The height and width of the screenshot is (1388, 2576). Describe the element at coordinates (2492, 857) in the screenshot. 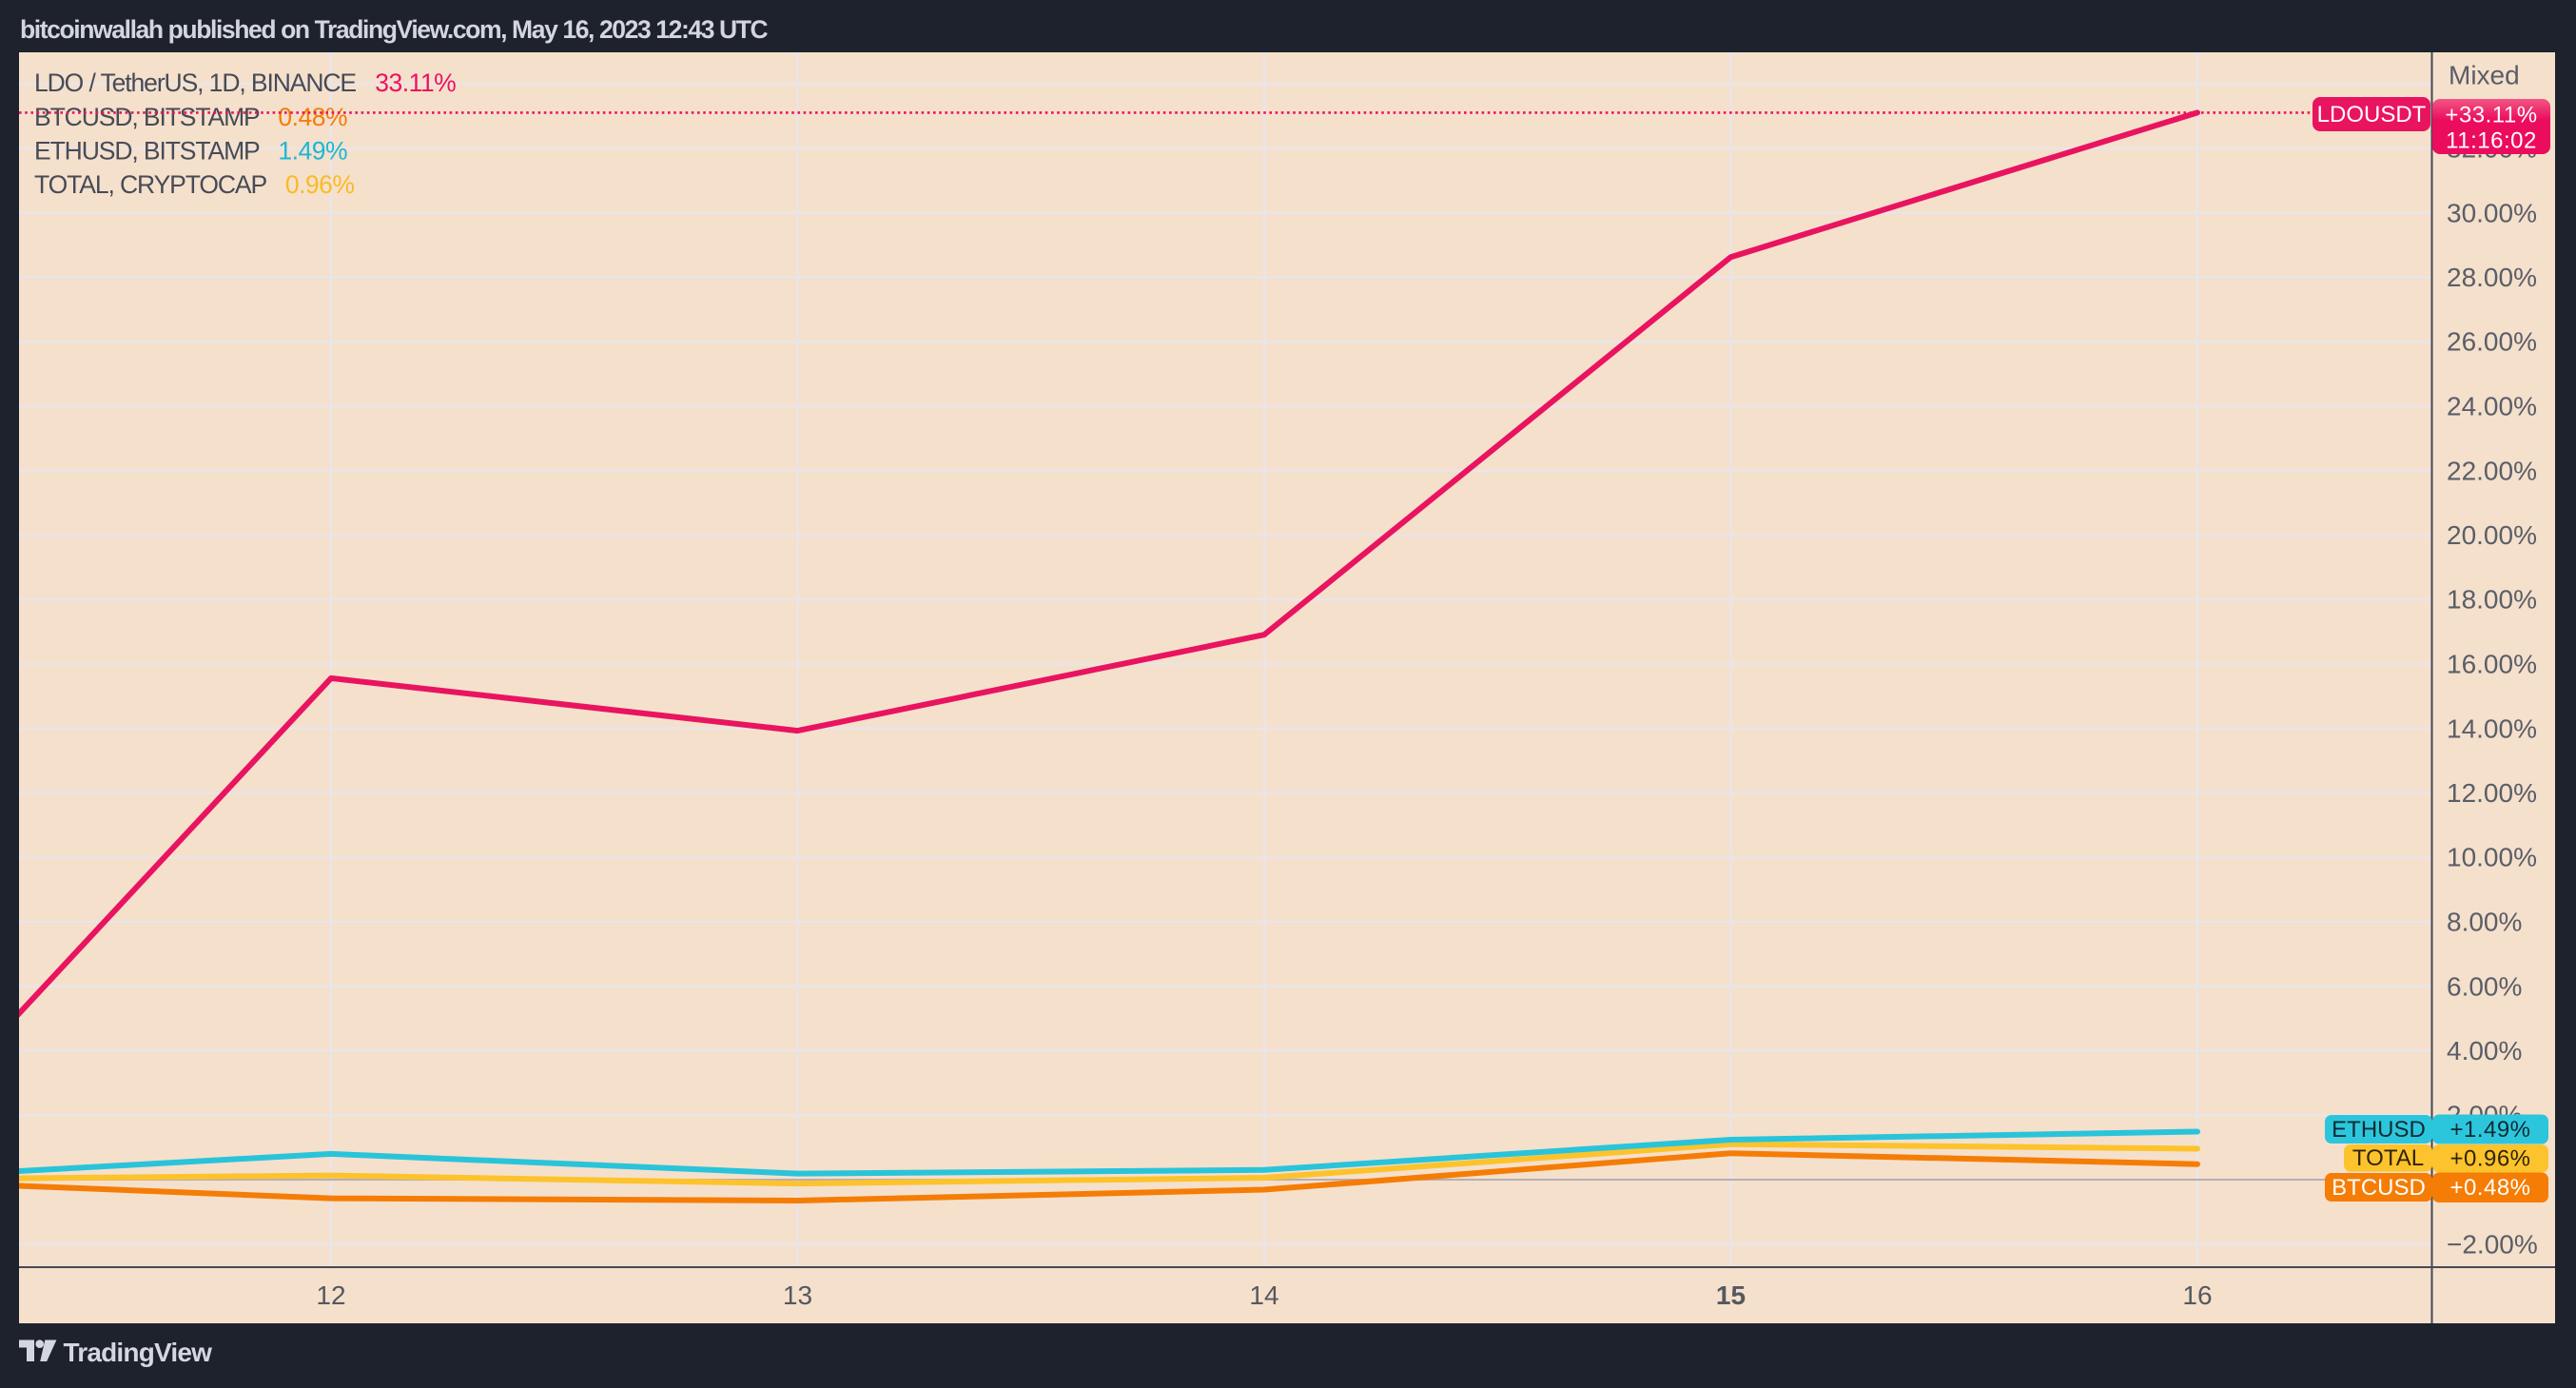

I see `svg-text: 10.00%` at that location.